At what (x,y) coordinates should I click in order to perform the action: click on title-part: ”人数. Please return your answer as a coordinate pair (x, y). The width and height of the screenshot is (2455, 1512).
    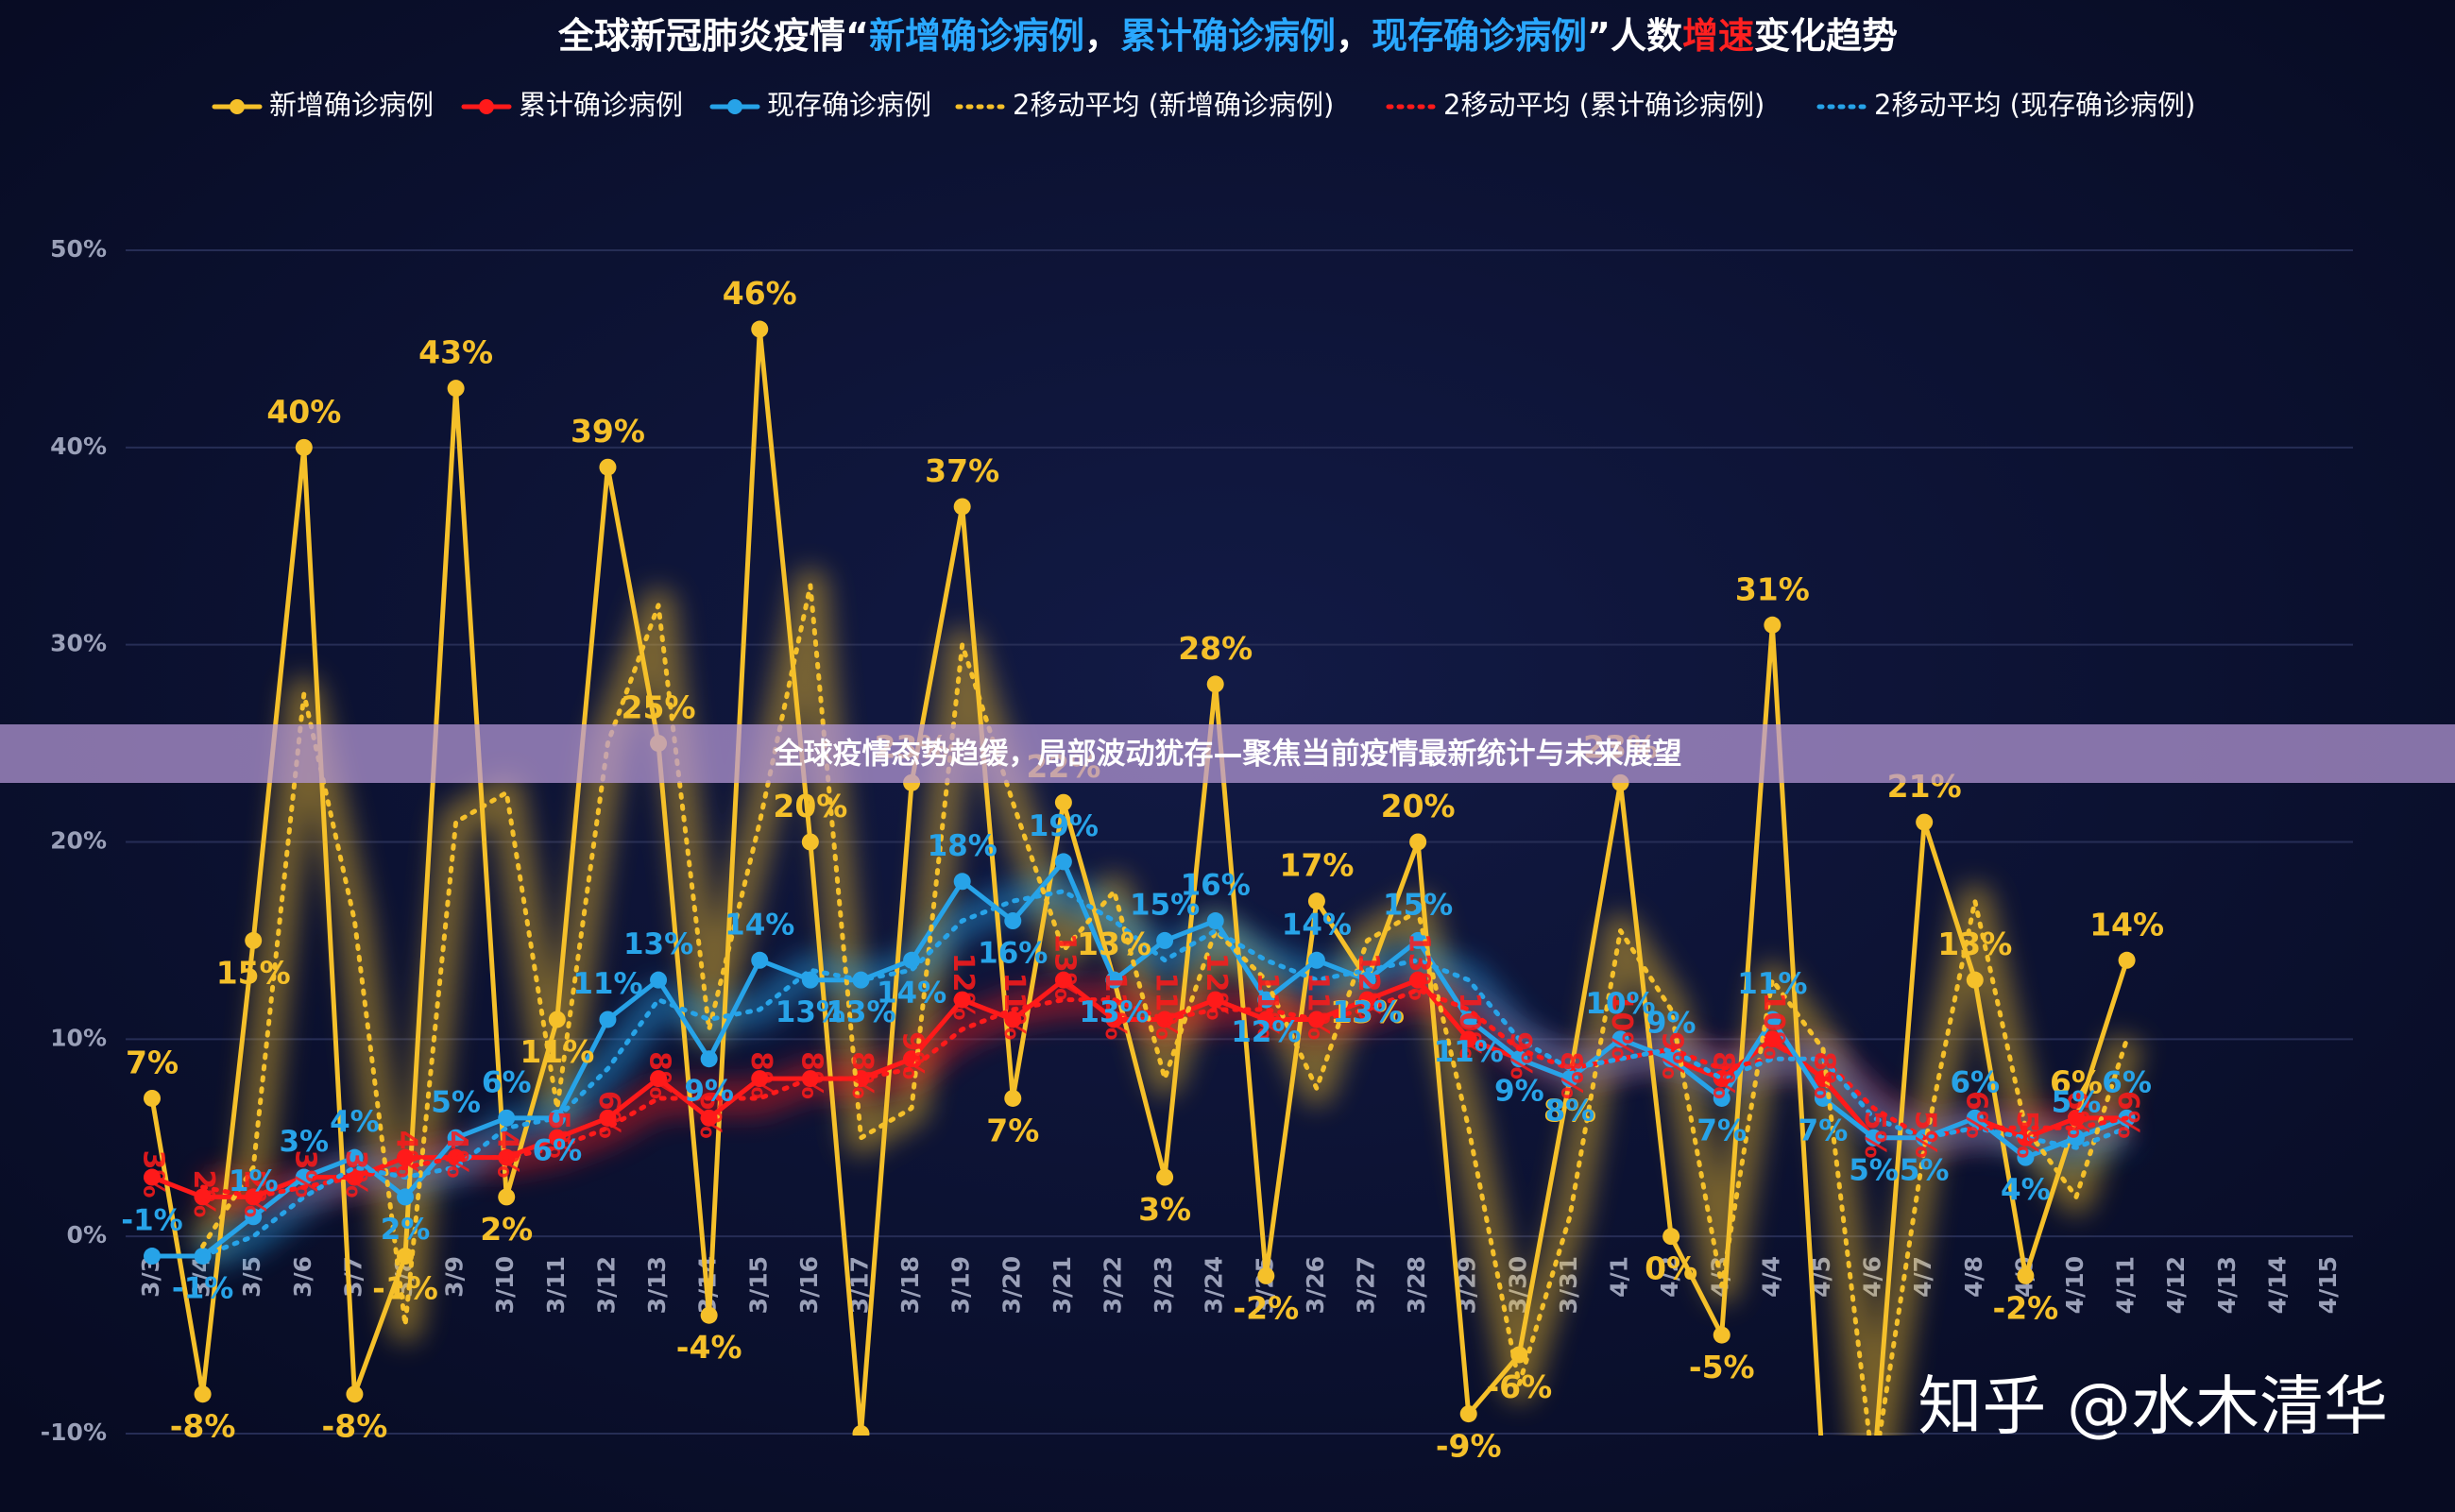
    Looking at the image, I should click on (1634, 36).